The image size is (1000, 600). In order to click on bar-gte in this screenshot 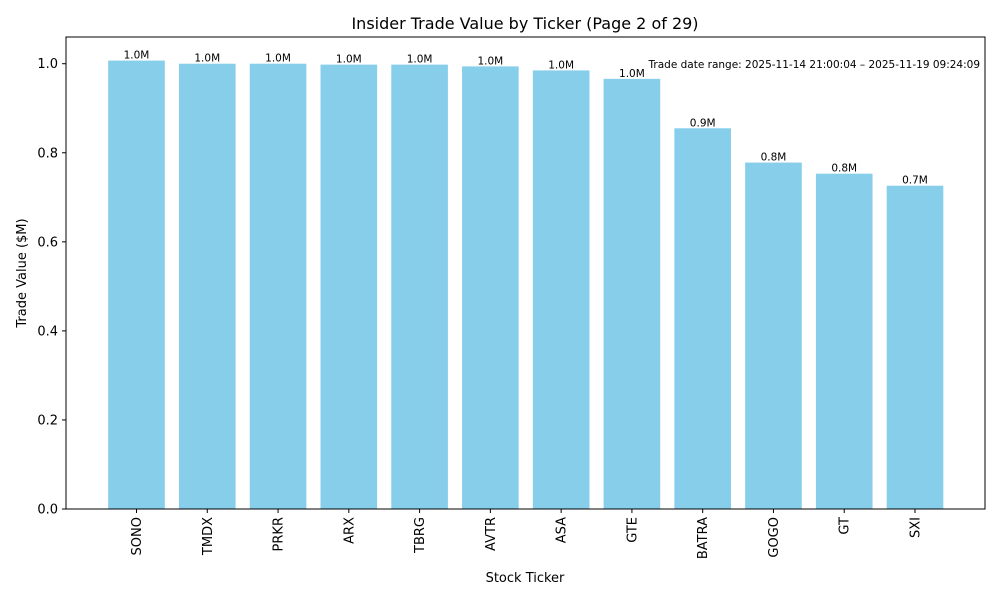, I will do `click(632, 294)`.